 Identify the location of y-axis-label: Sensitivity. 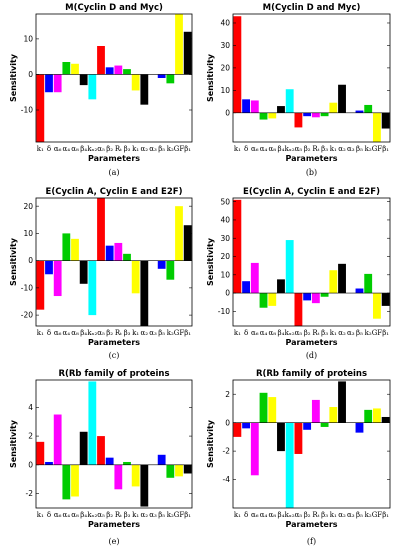
(13, 443).